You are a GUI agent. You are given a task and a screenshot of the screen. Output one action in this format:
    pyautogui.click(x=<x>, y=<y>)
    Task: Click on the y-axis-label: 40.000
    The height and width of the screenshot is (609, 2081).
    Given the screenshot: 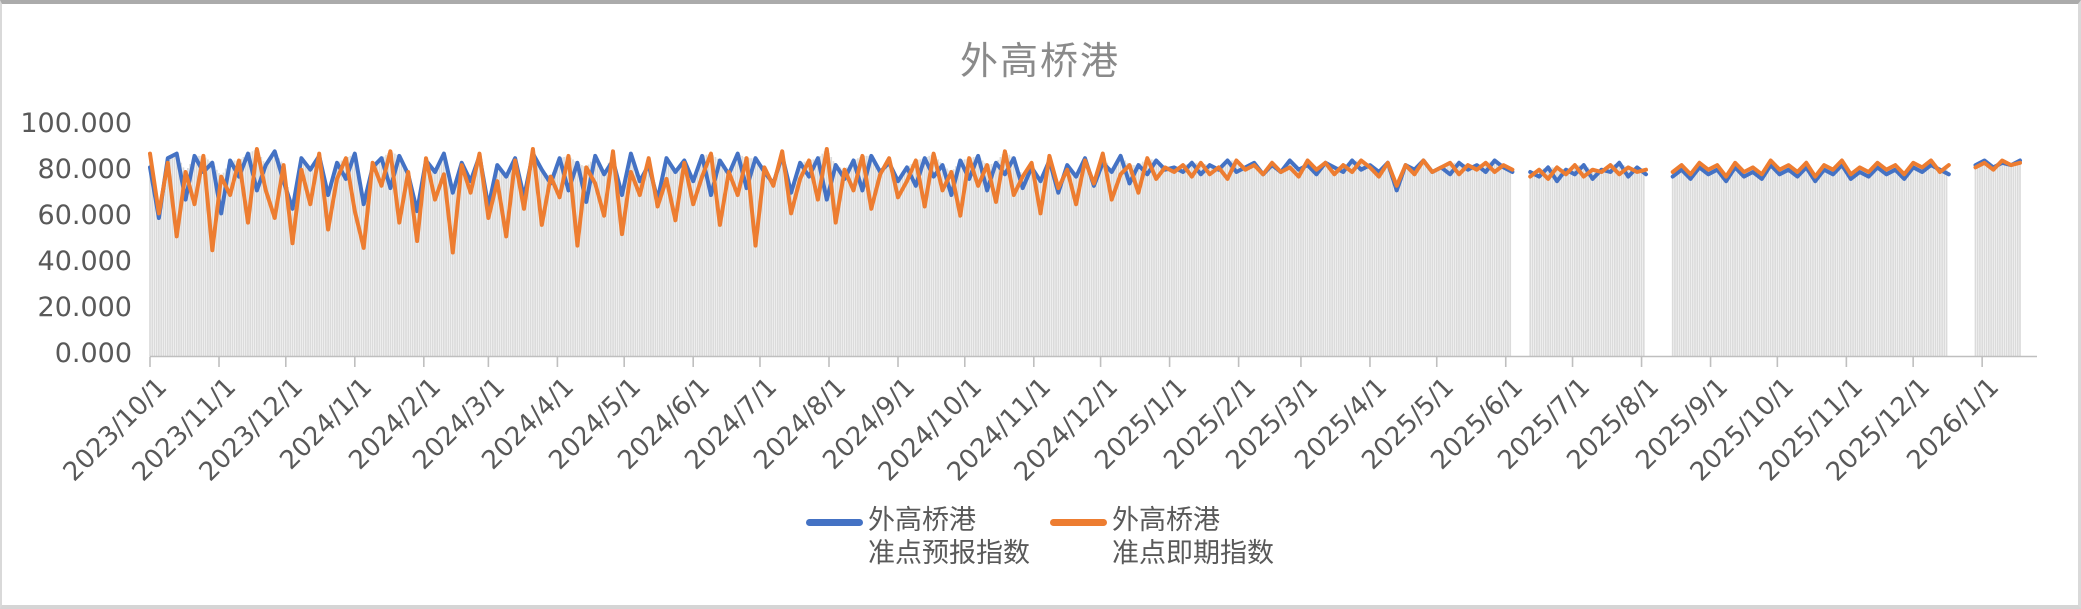 What is the action you would take?
    pyautogui.click(x=84, y=261)
    